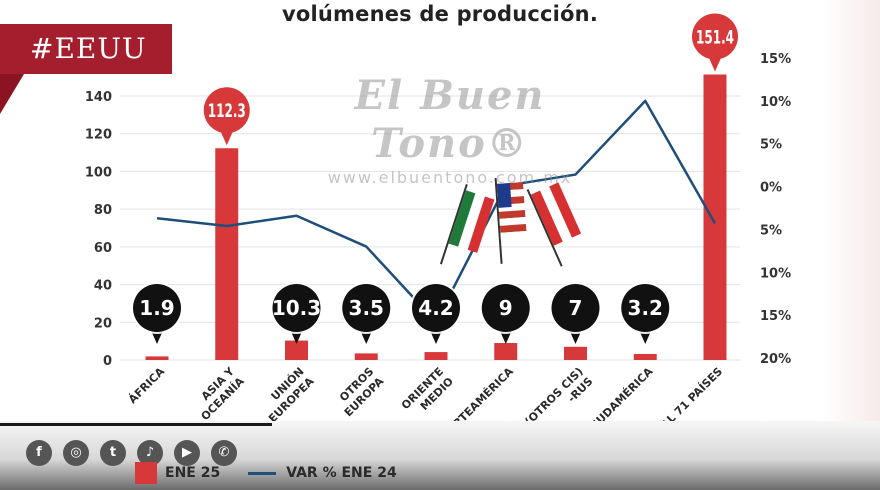  I want to click on side-shade, so click(851, 210).